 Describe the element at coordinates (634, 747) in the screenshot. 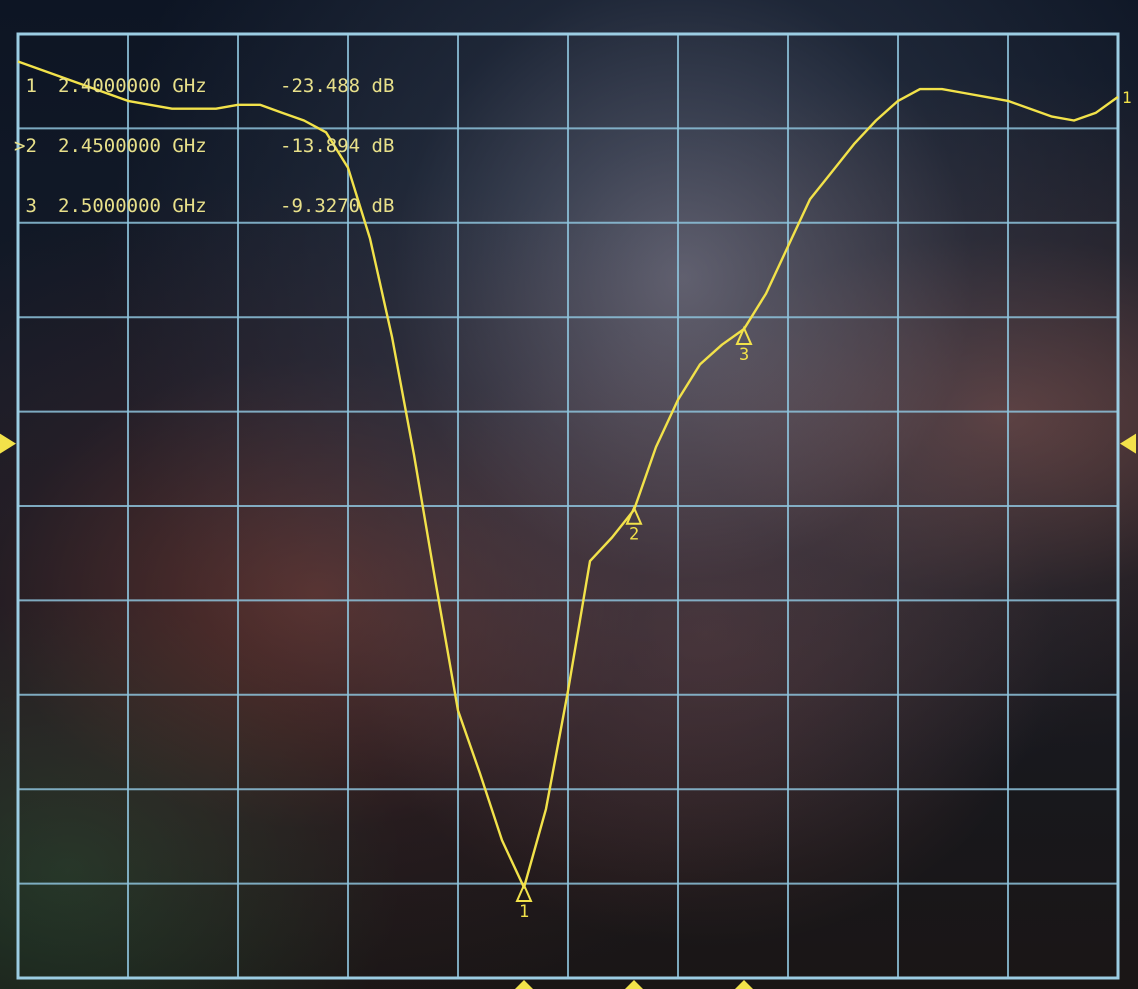

I see `marker-2: 2` at that location.